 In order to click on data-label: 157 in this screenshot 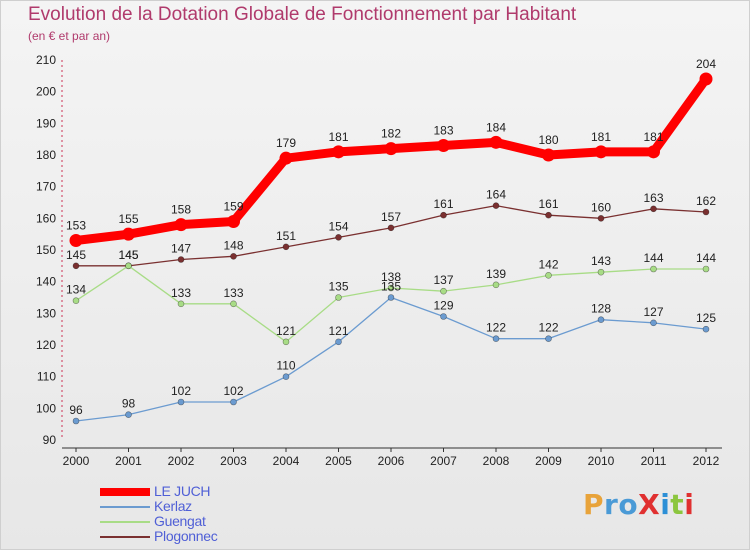, I will do `click(391, 217)`.